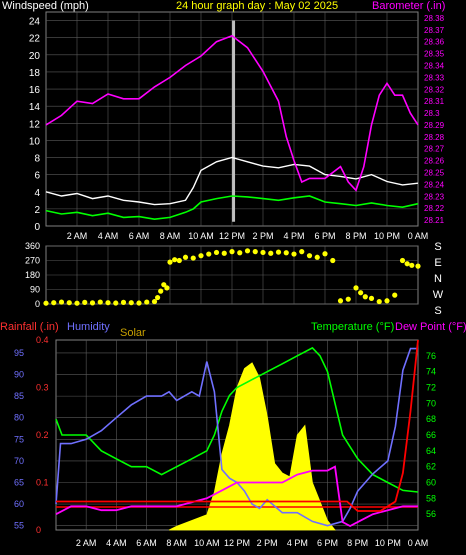  Describe the element at coordinates (37, 304) in the screenshot. I see `direction-tick-label: 0` at that location.